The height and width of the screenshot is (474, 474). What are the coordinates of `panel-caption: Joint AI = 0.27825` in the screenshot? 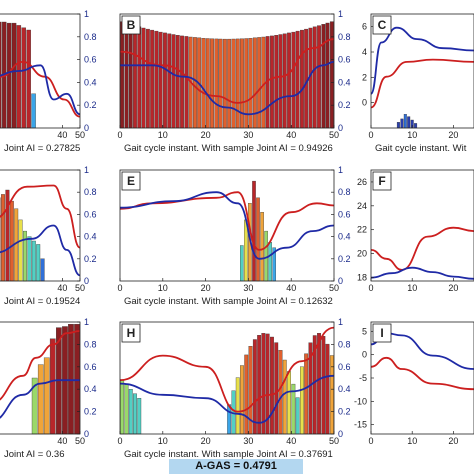 It's located at (42, 148).